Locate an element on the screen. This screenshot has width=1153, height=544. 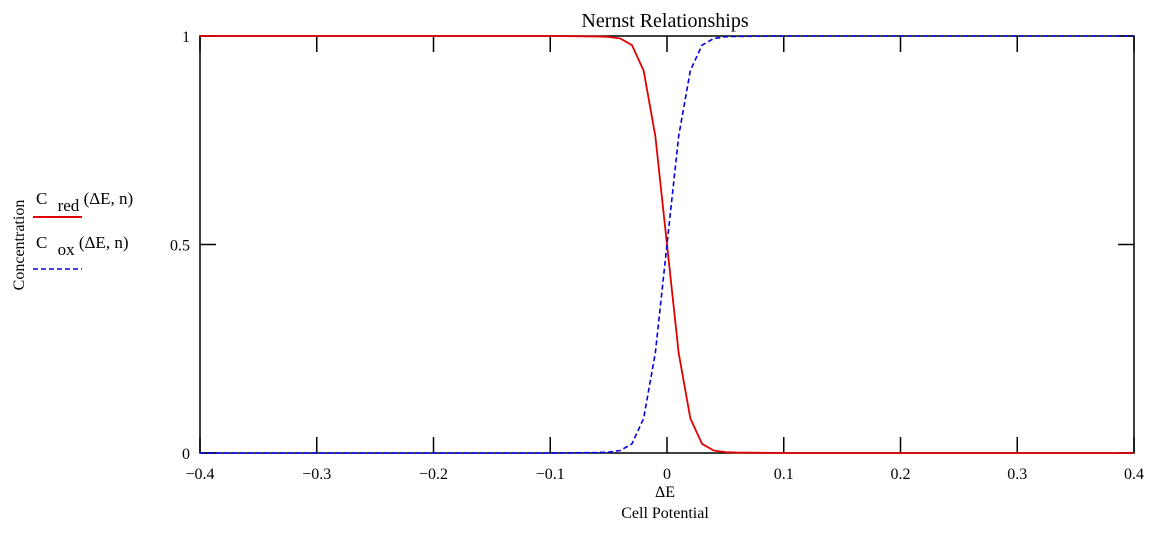
legend-ox-main: C is located at coordinates (41, 242).